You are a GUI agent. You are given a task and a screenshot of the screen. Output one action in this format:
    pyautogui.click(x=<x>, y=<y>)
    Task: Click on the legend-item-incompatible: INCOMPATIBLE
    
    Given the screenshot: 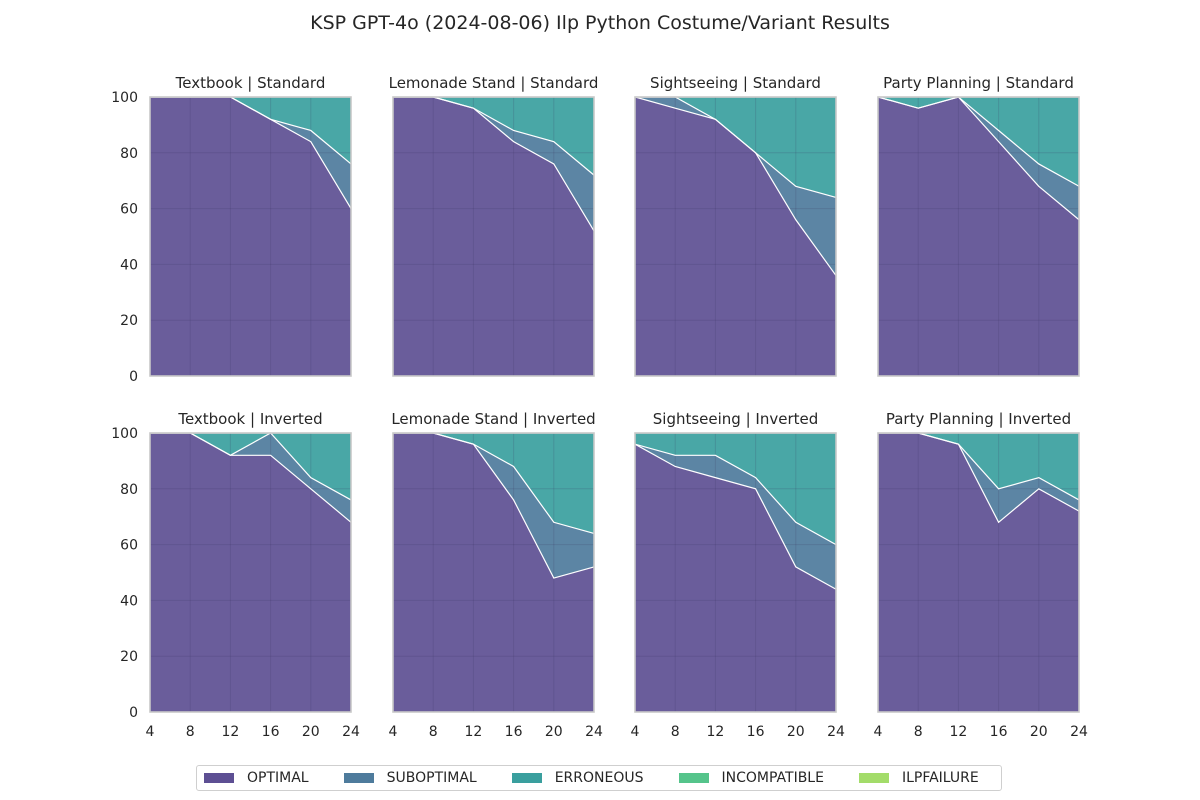 What is the action you would take?
    pyautogui.click(x=751, y=778)
    